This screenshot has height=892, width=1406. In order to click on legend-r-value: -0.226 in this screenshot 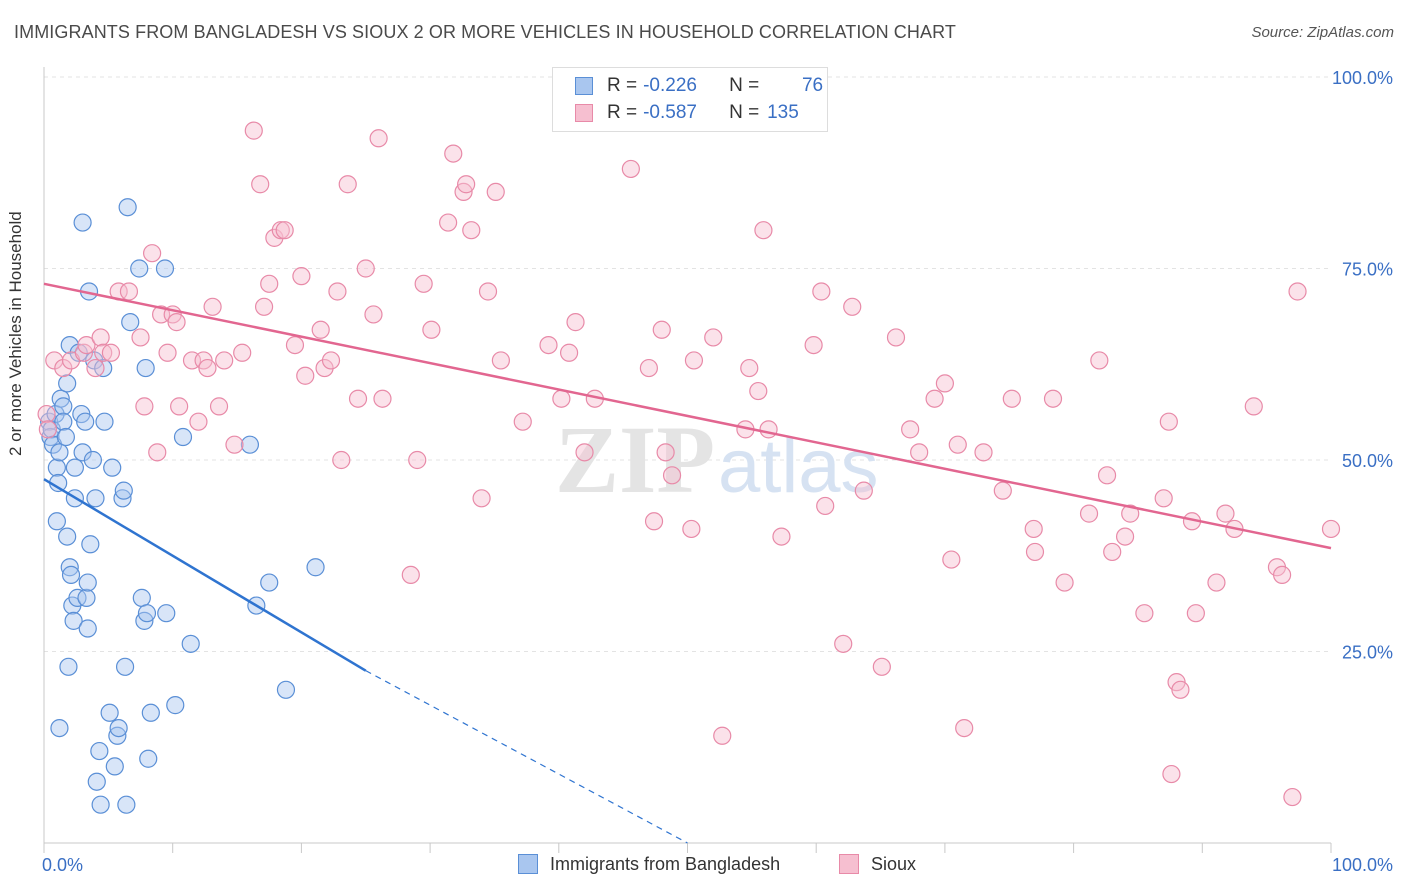, I will do `click(670, 85)`.